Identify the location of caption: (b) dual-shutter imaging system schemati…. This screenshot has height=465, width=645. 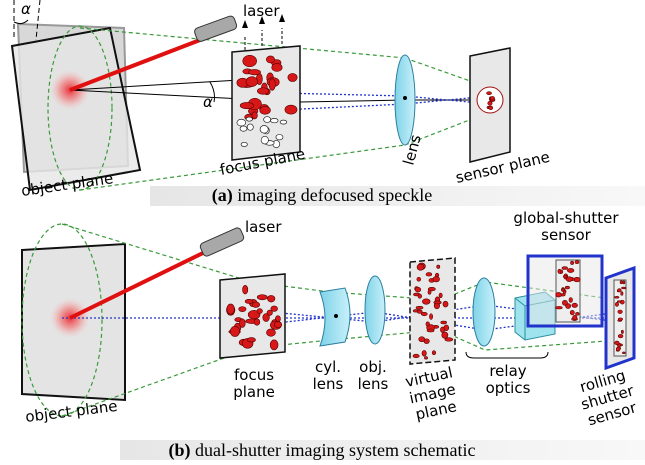
(322, 450).